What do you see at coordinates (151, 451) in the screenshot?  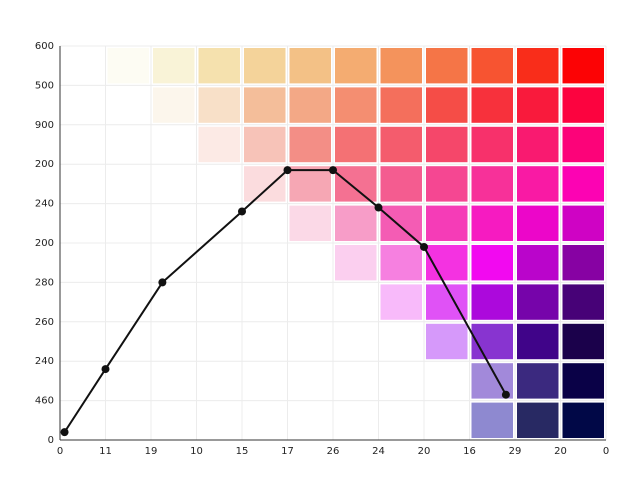 I see `x-tick-label: 19` at bounding box center [151, 451].